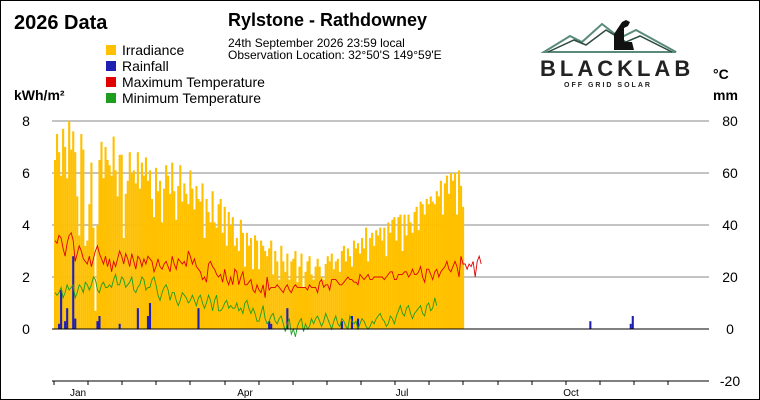 The width and height of the screenshot is (760, 400). Describe the element at coordinates (111, 66) in the screenshot. I see `legend-swatch-rainfall` at that location.